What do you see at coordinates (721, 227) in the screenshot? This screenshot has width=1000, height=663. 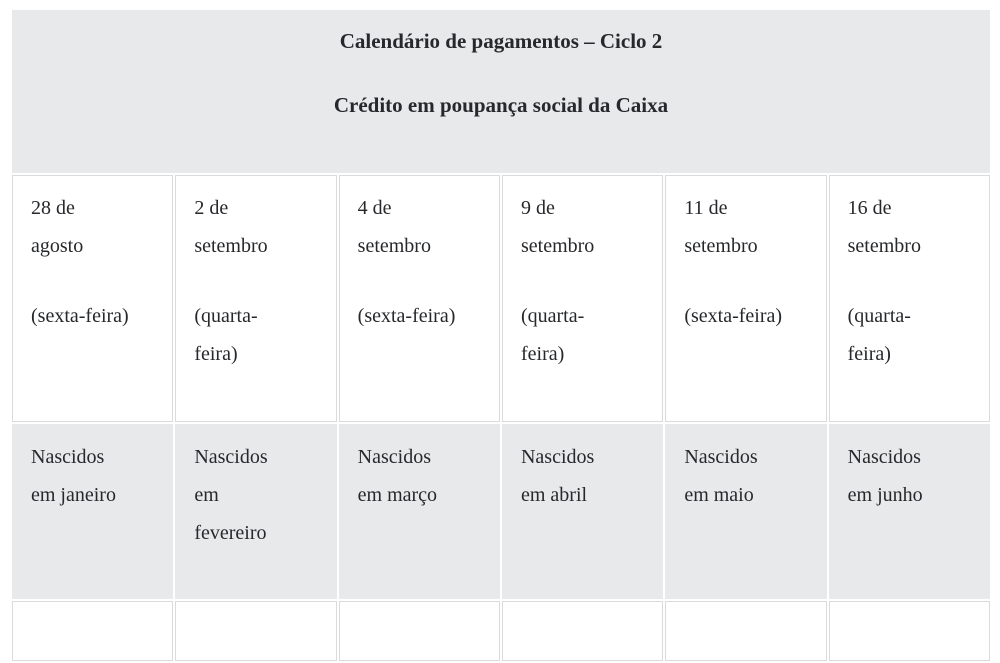 I see `payment-date: 11 de setembro` at bounding box center [721, 227].